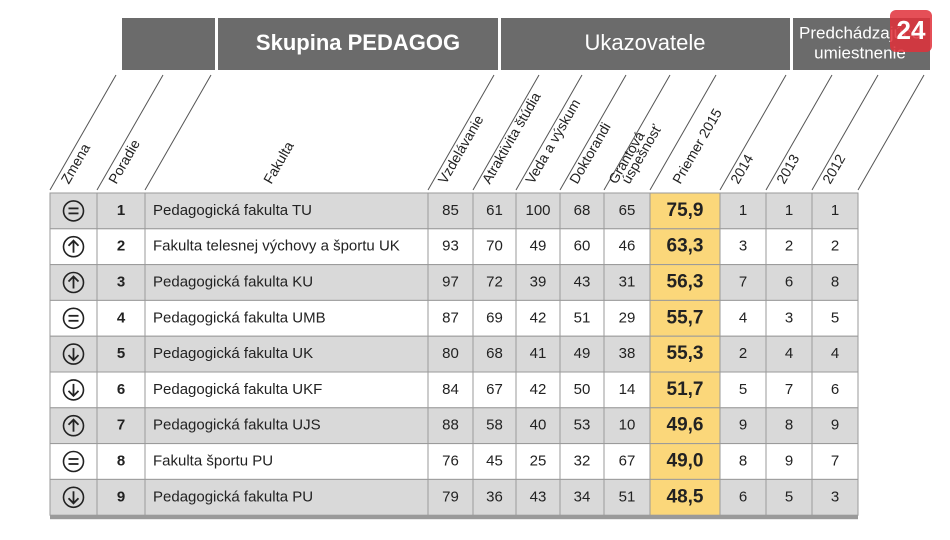  Describe the element at coordinates (911, 30) in the screenshot. I see `logo: 24` at that location.